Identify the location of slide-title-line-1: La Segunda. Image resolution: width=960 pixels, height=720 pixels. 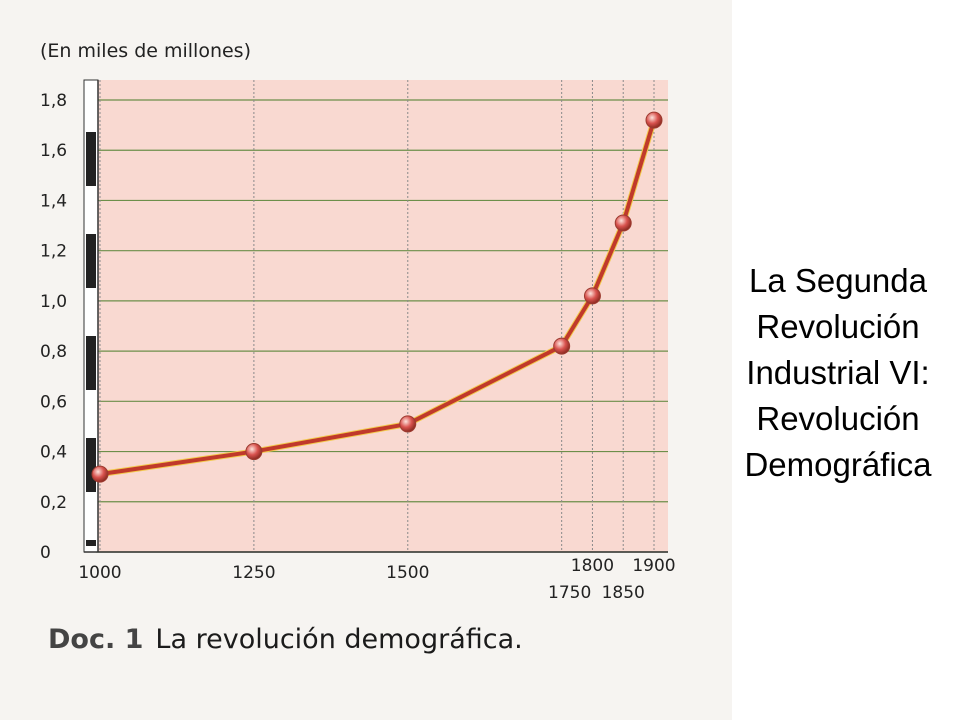
(837, 280).